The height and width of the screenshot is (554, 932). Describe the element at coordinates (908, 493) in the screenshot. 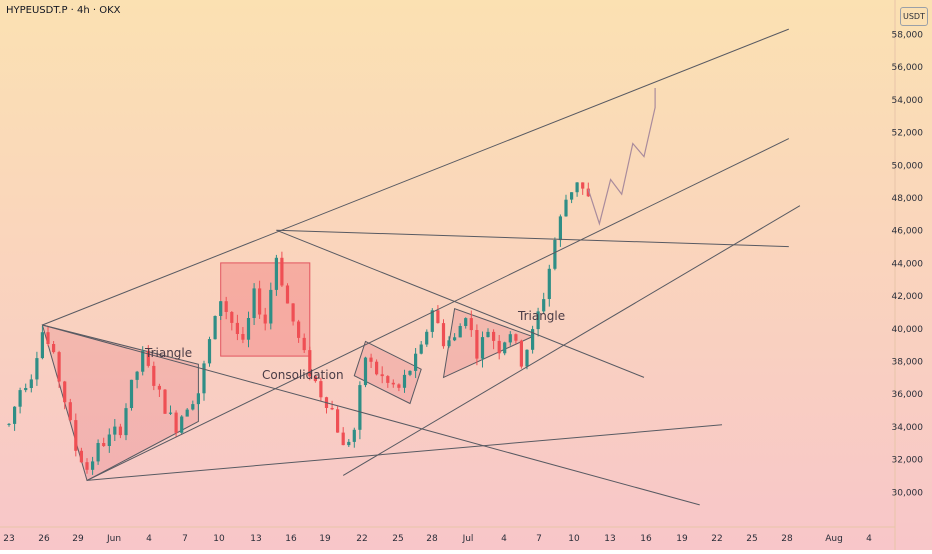

I see `y-tick-label: 30,000` at that location.